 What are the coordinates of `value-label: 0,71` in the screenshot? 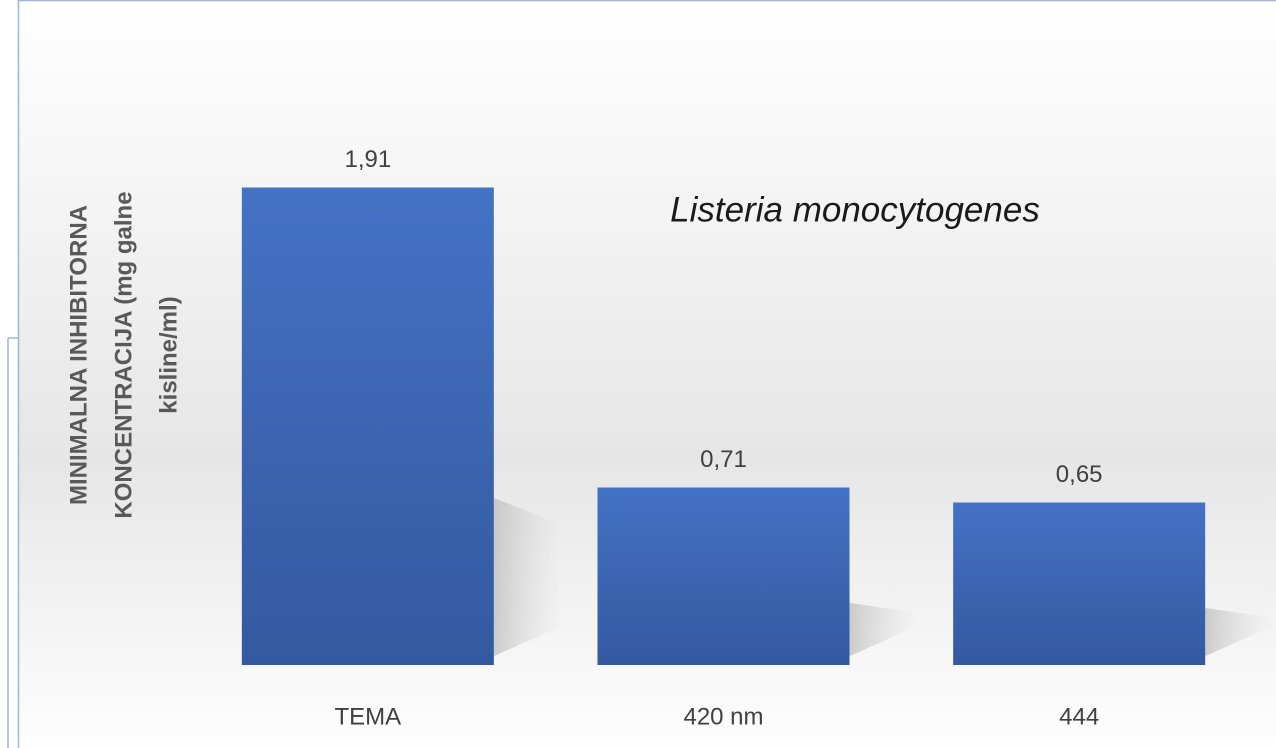 It's located at (723, 459).